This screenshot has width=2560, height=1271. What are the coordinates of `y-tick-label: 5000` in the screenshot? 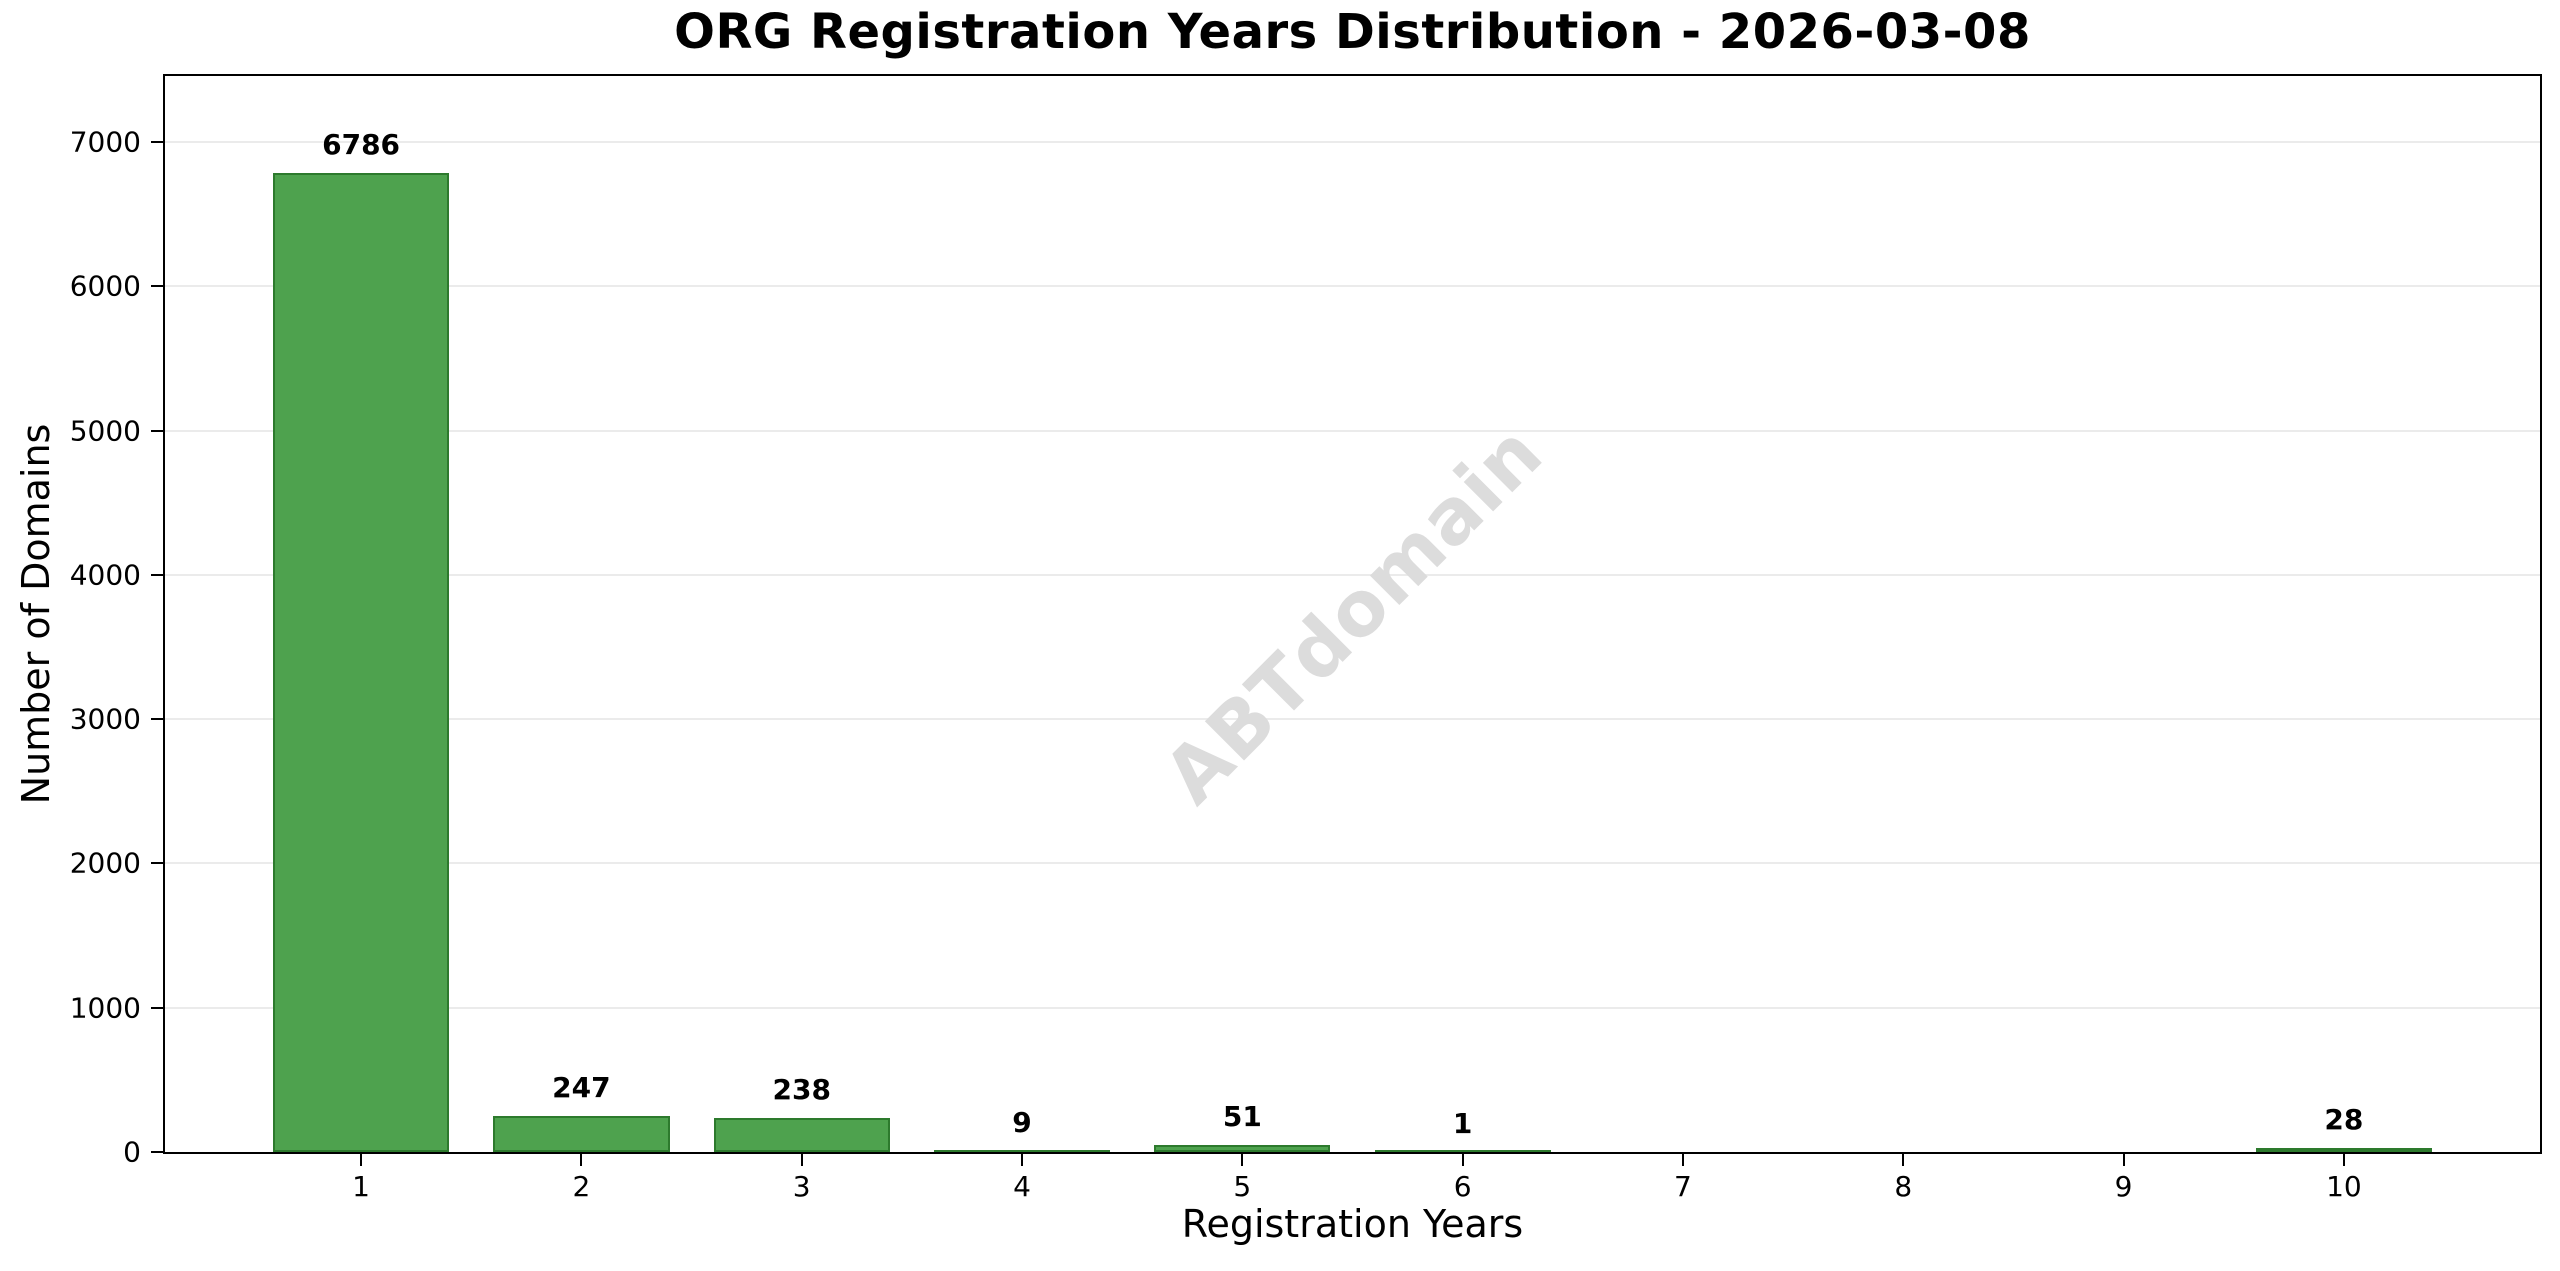 It's located at (105, 431).